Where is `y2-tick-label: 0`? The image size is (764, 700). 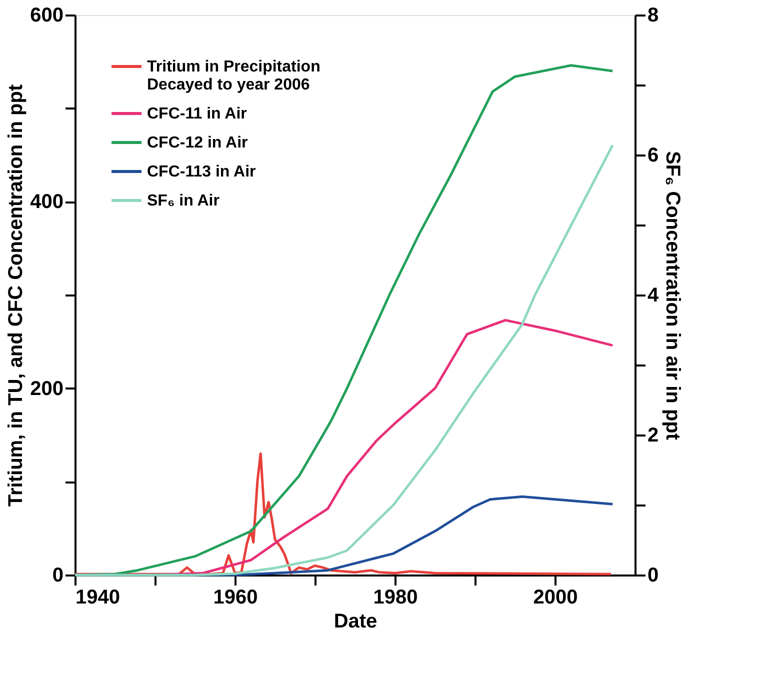 y2-tick-label: 0 is located at coordinates (653, 575).